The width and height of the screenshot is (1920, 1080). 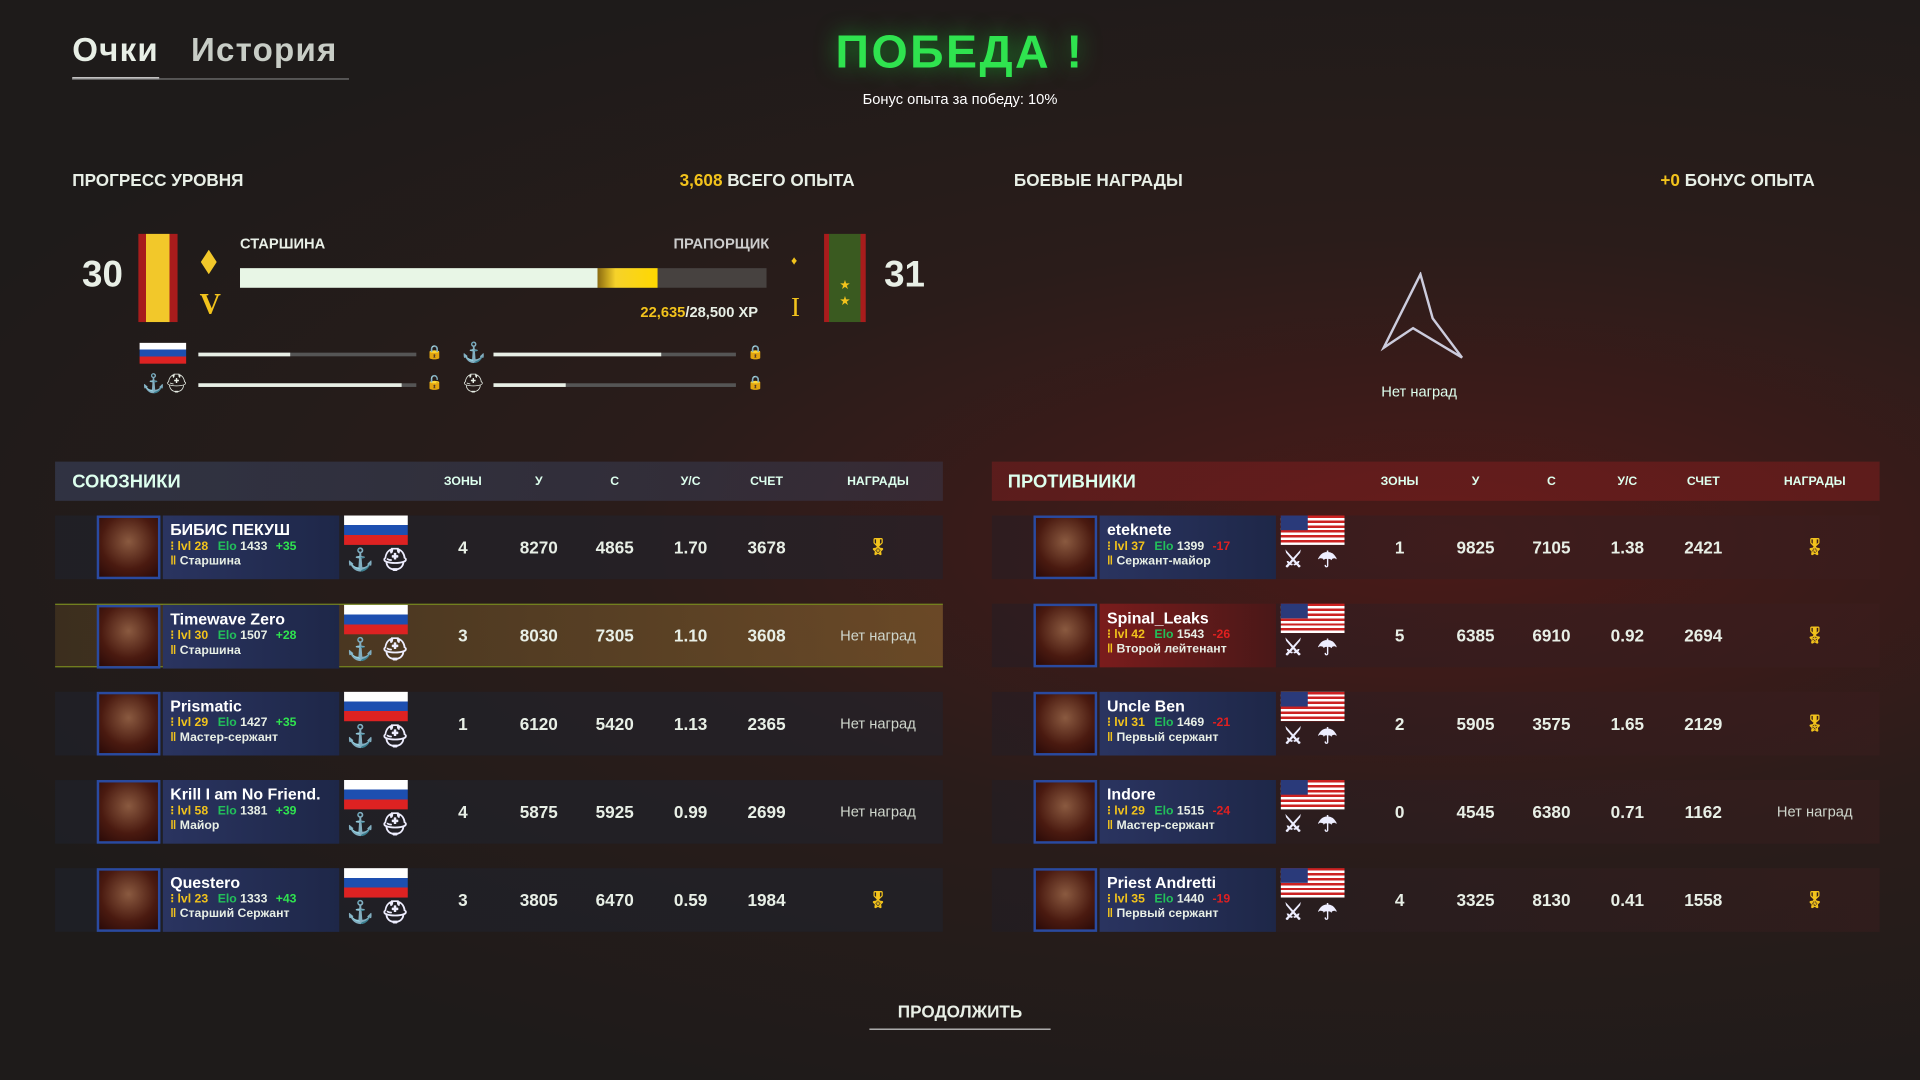 What do you see at coordinates (766, 812) in the screenshot?
I see `score-value: 2699` at bounding box center [766, 812].